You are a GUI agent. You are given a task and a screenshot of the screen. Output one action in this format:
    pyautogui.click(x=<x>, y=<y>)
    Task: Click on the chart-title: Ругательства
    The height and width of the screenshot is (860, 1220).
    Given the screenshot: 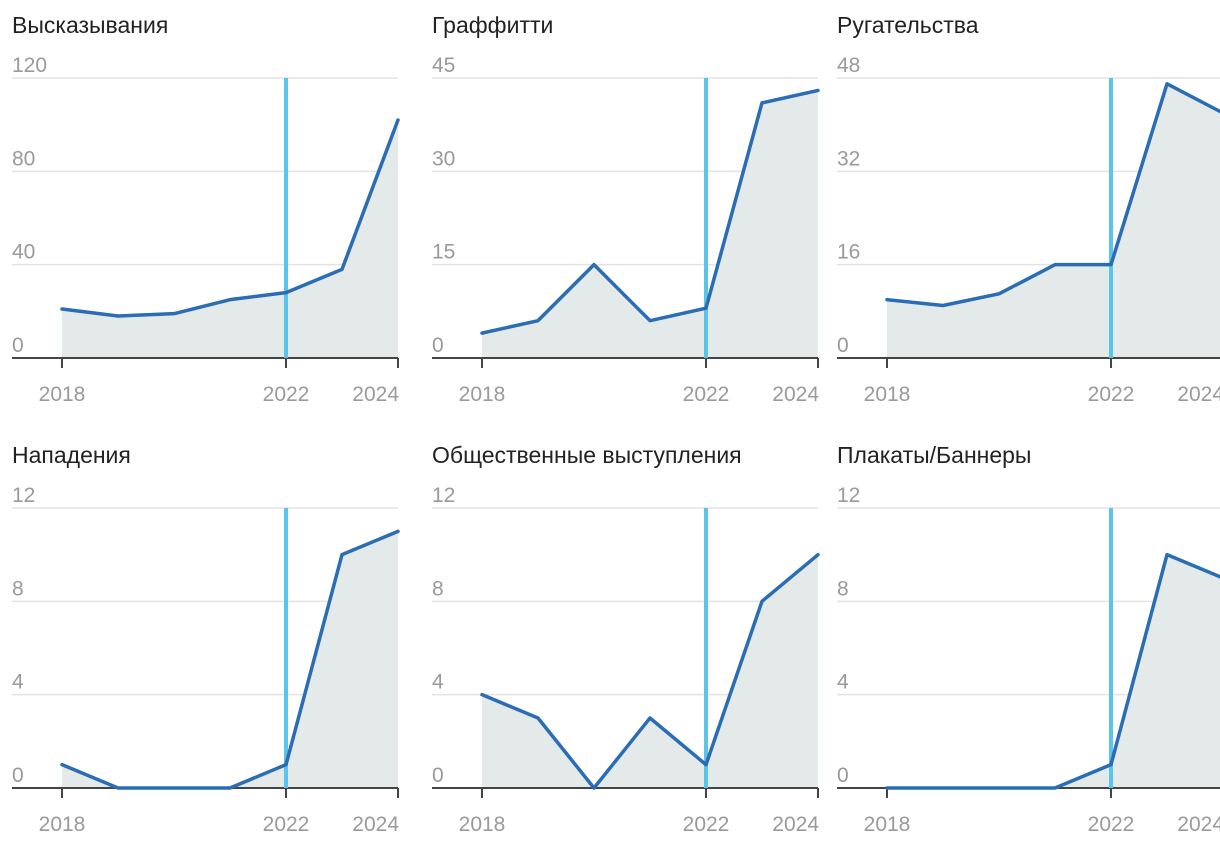 What is the action you would take?
    pyautogui.click(x=908, y=25)
    